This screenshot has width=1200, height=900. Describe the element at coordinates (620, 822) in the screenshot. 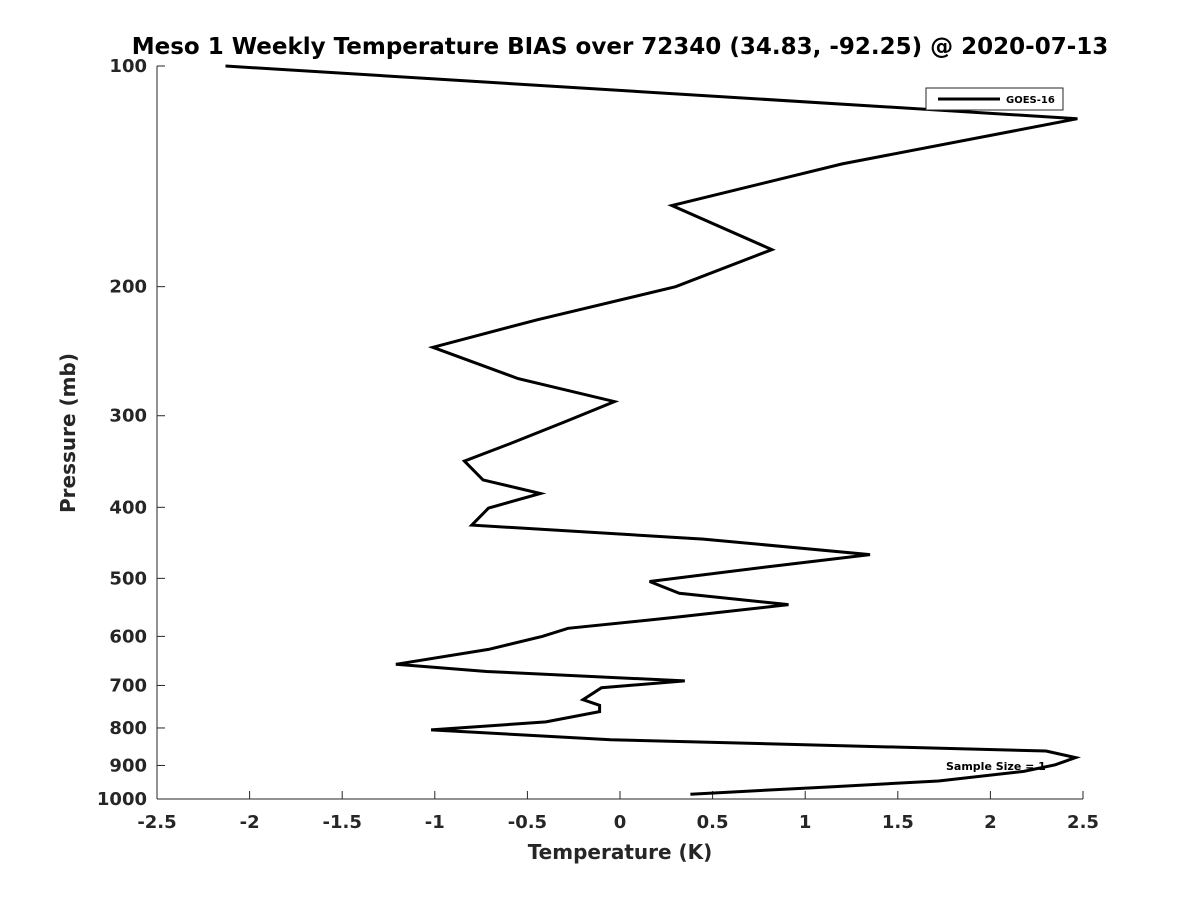

I see `x-tick-label: 0` at that location.